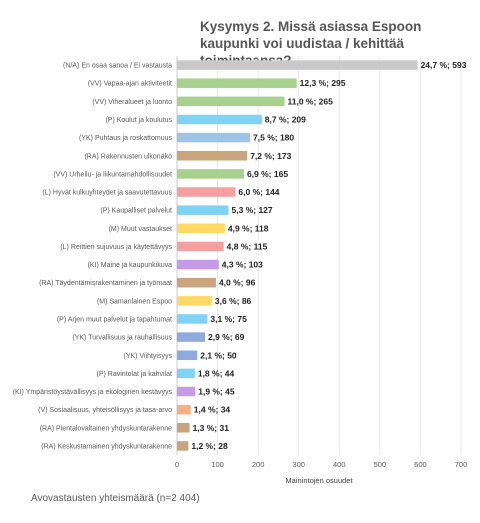 The height and width of the screenshot is (523, 480). Describe the element at coordinates (323, 83) in the screenshot. I see `value-label: 12,3 %; 295` at that location.